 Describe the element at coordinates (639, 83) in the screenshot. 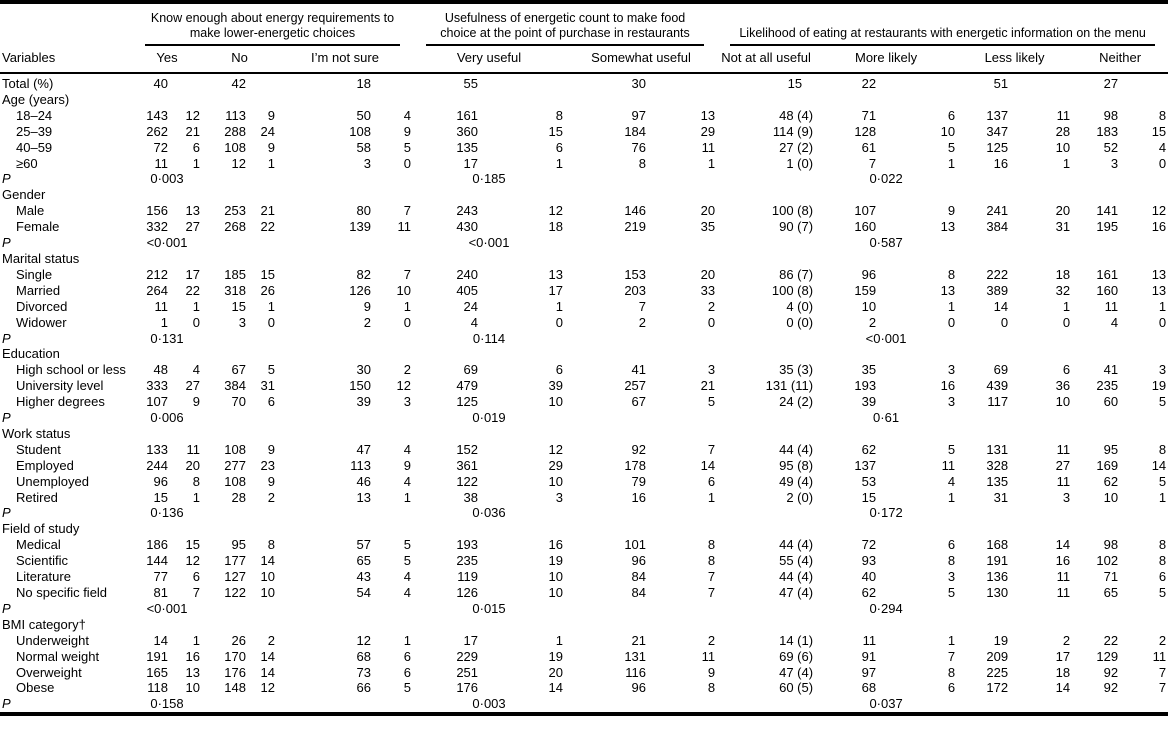

I see `cell-value: 30` at that location.